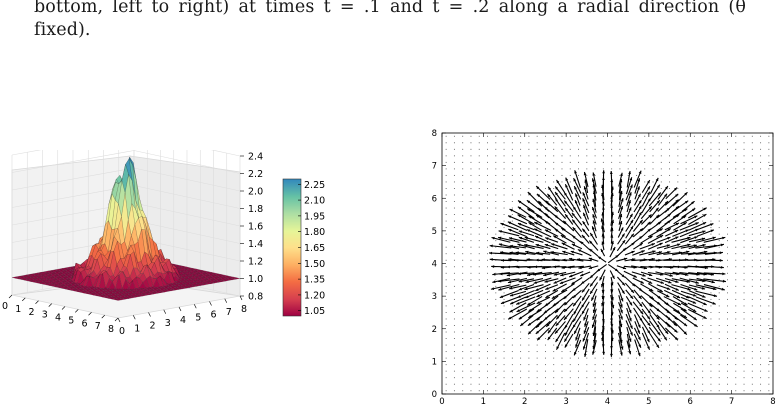  What do you see at coordinates (137, 328) in the screenshot?
I see `y-tick-label: 1` at bounding box center [137, 328].